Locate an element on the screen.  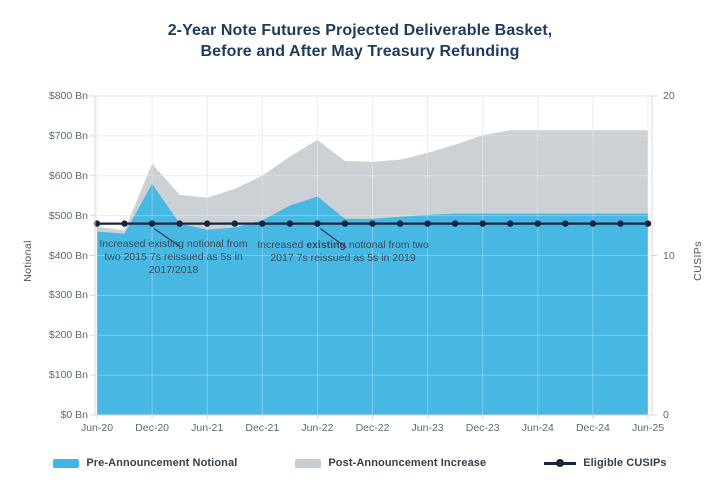
x-axis-tick-label: Dec-22 is located at coordinates (372, 428).